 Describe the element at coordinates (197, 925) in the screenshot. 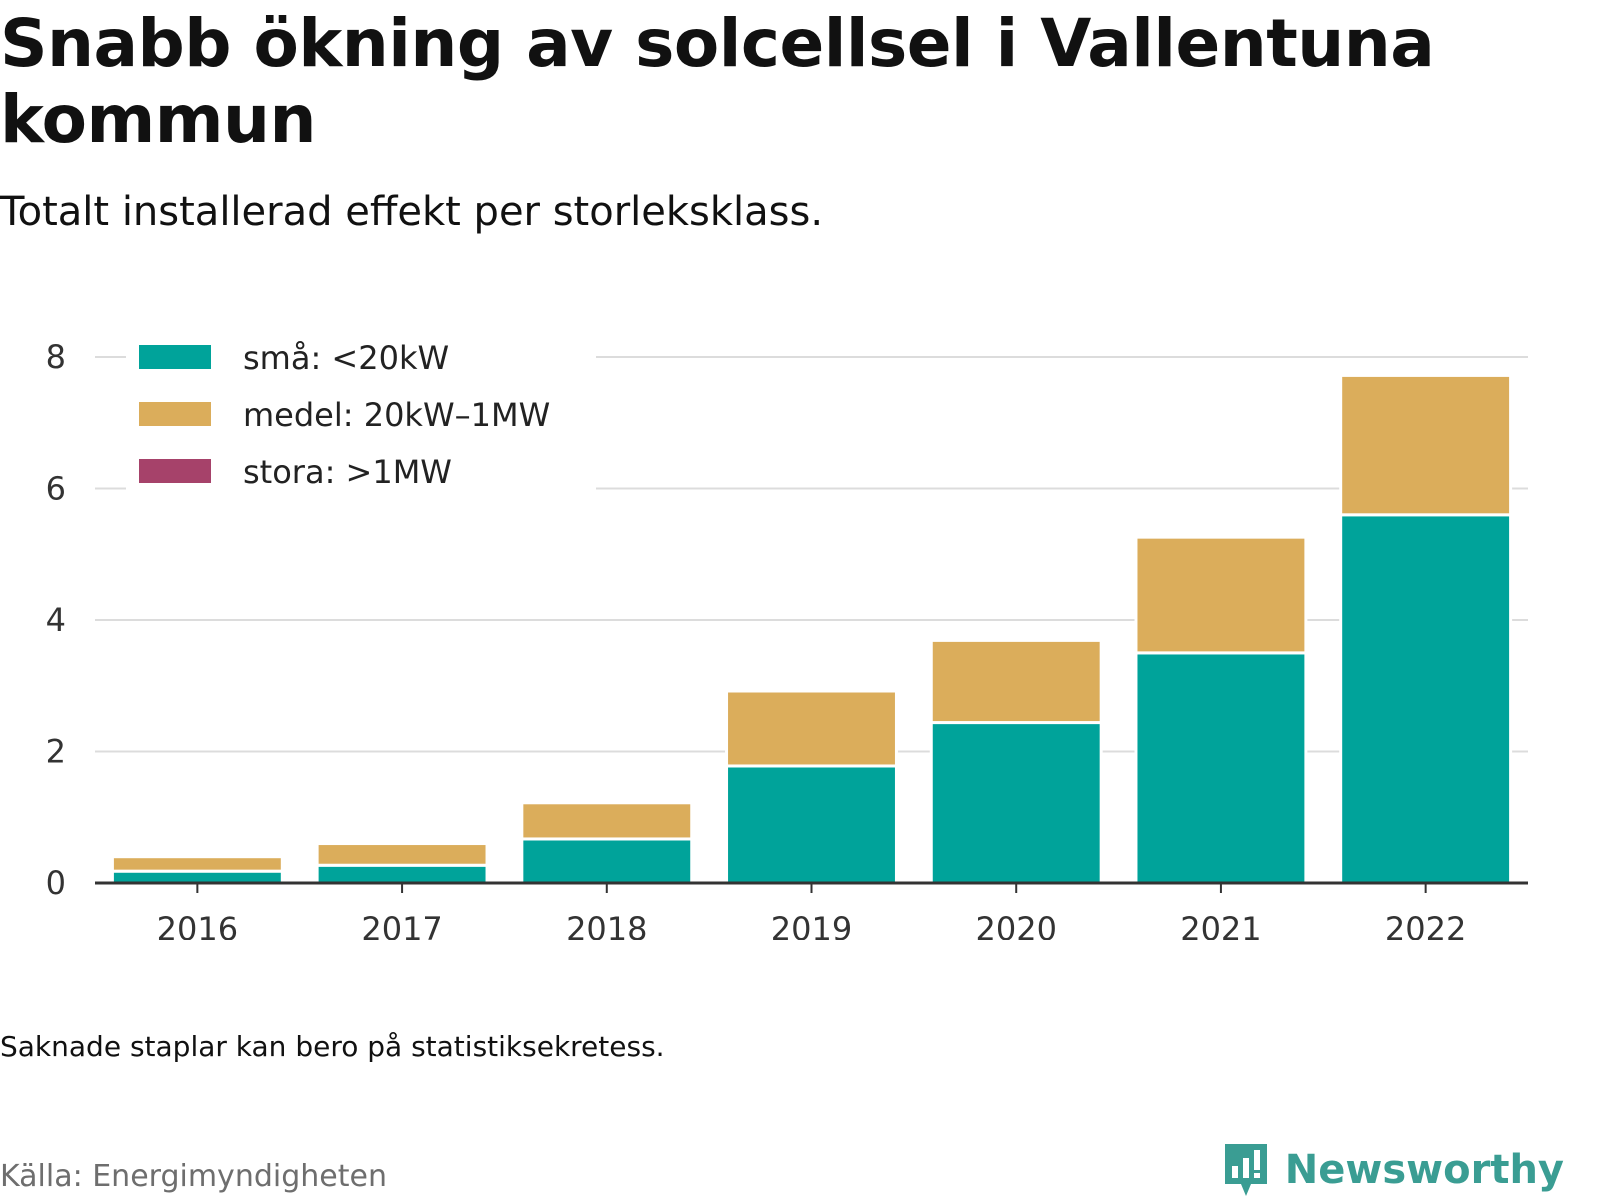

I see `x-tick-label: 2016` at that location.